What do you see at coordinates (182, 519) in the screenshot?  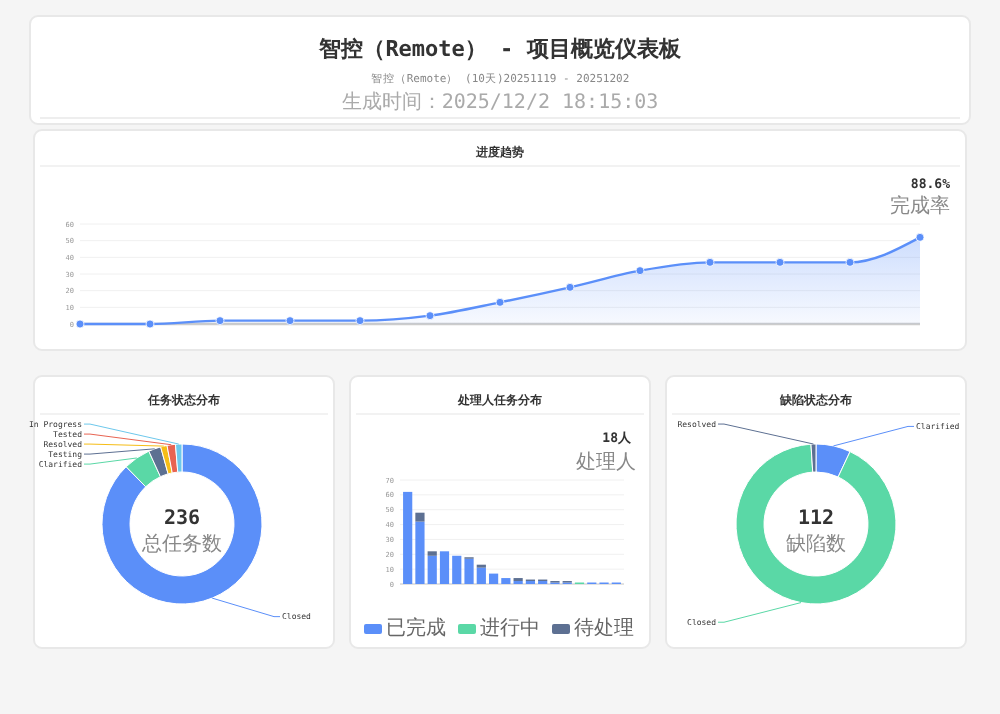 I see `text: 236` at bounding box center [182, 519].